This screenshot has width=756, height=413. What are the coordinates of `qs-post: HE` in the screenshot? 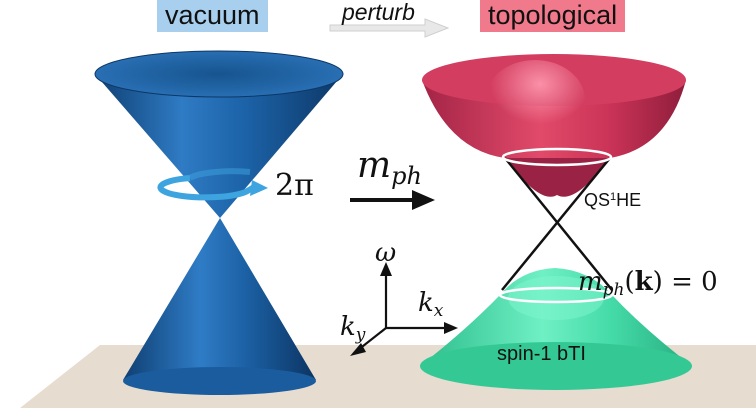 It's located at (629, 200).